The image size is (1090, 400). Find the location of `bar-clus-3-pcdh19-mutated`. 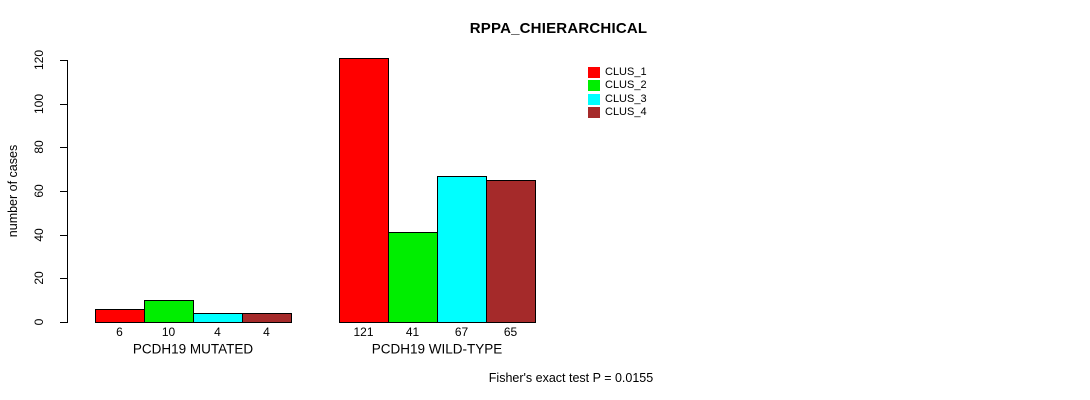

bar-clus-3-pcdh19-mutated is located at coordinates (218, 318).